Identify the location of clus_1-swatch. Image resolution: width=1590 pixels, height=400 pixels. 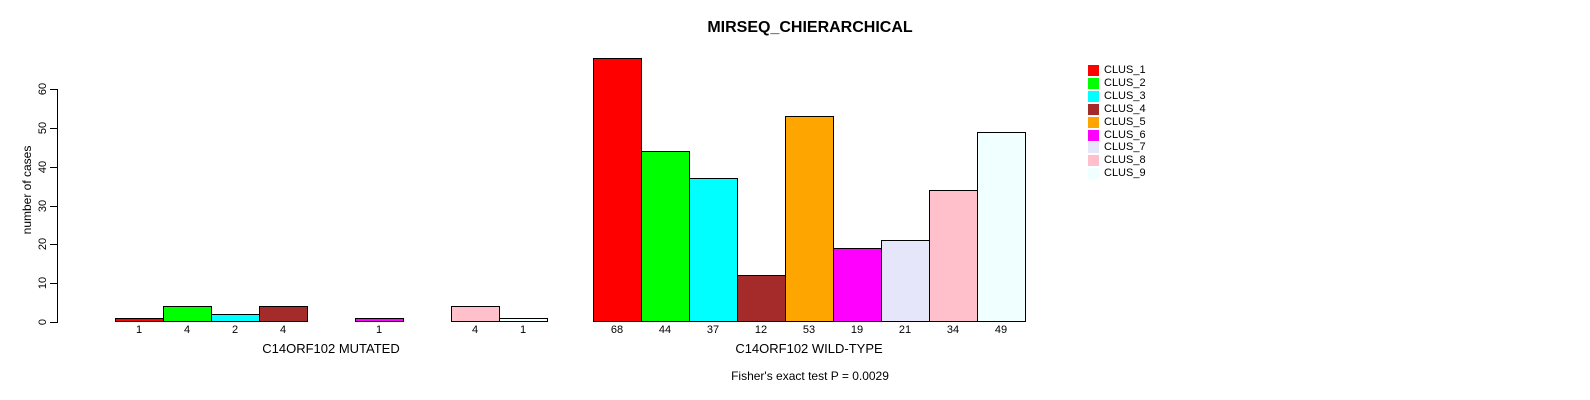
(1093, 70).